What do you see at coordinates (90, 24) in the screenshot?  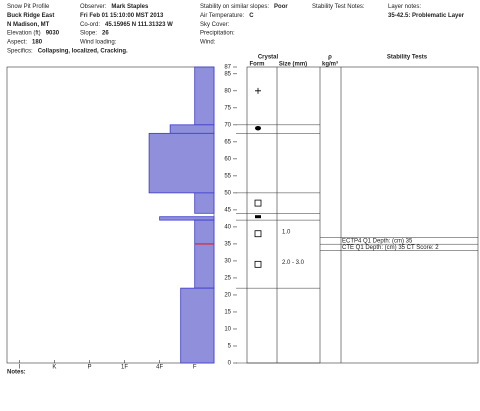 I see `field-label: Co-ord:` at bounding box center [90, 24].